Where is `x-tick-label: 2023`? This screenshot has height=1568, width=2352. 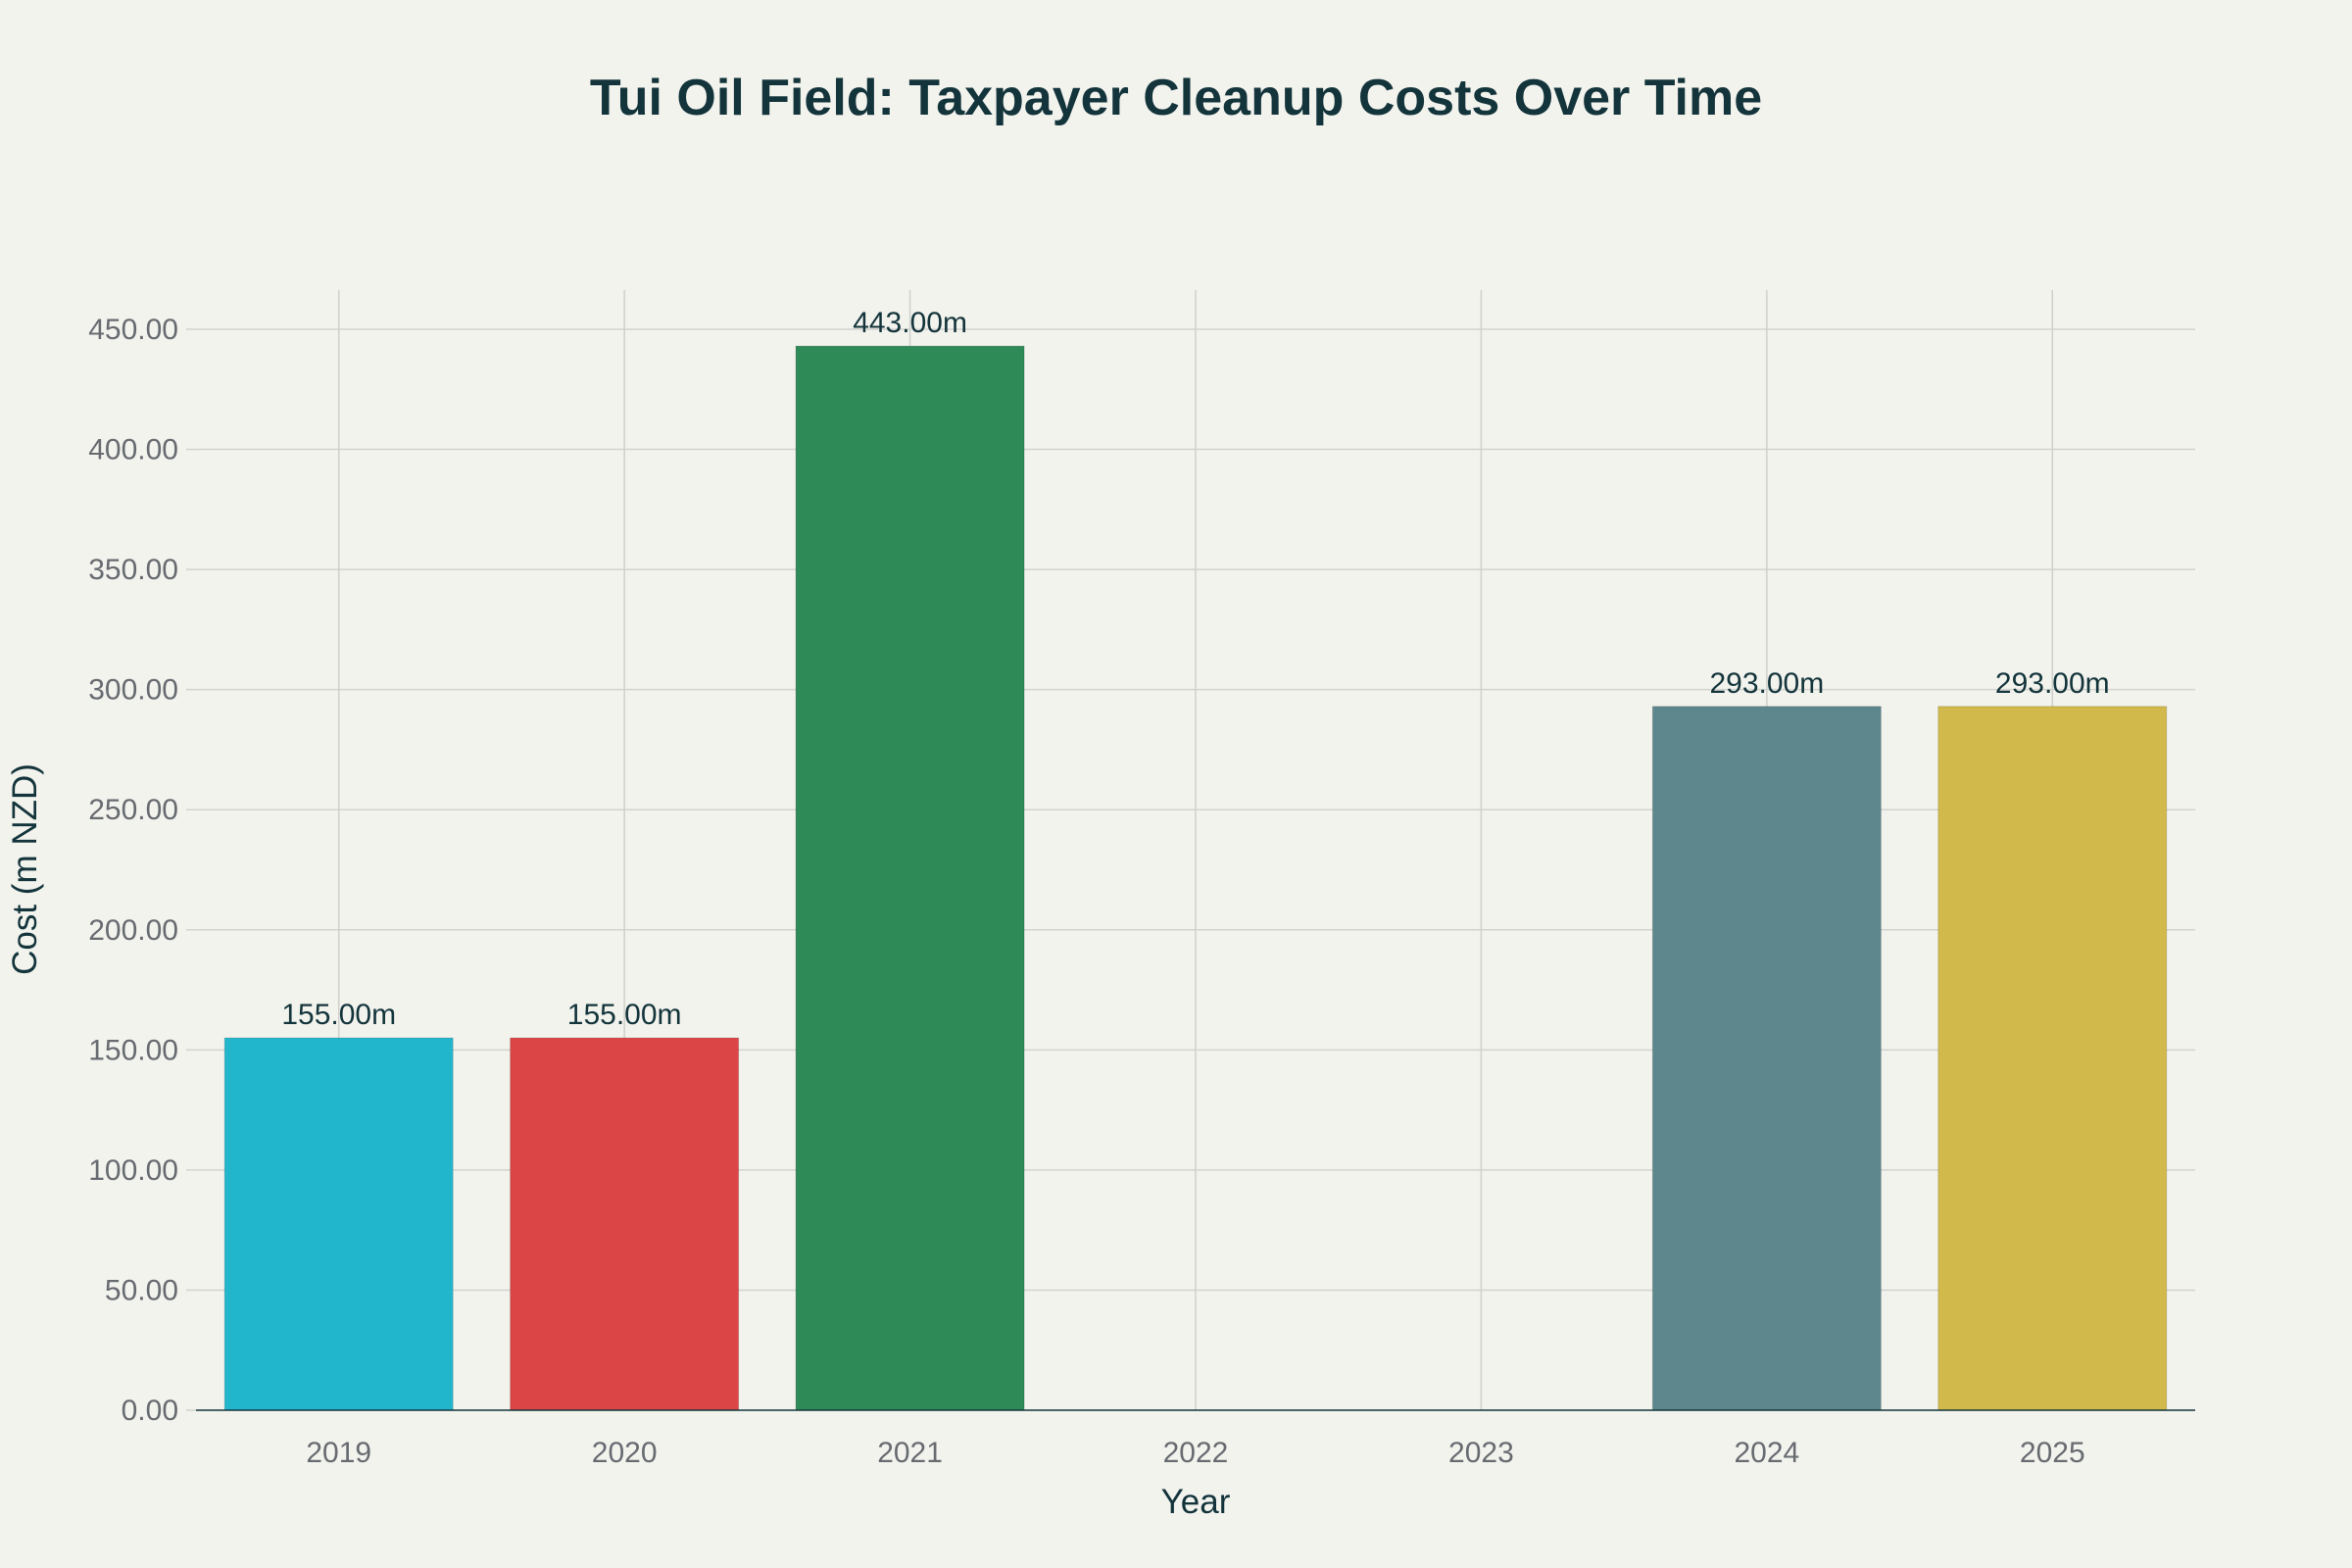
x-tick-label: 2023 is located at coordinates (1481, 1453).